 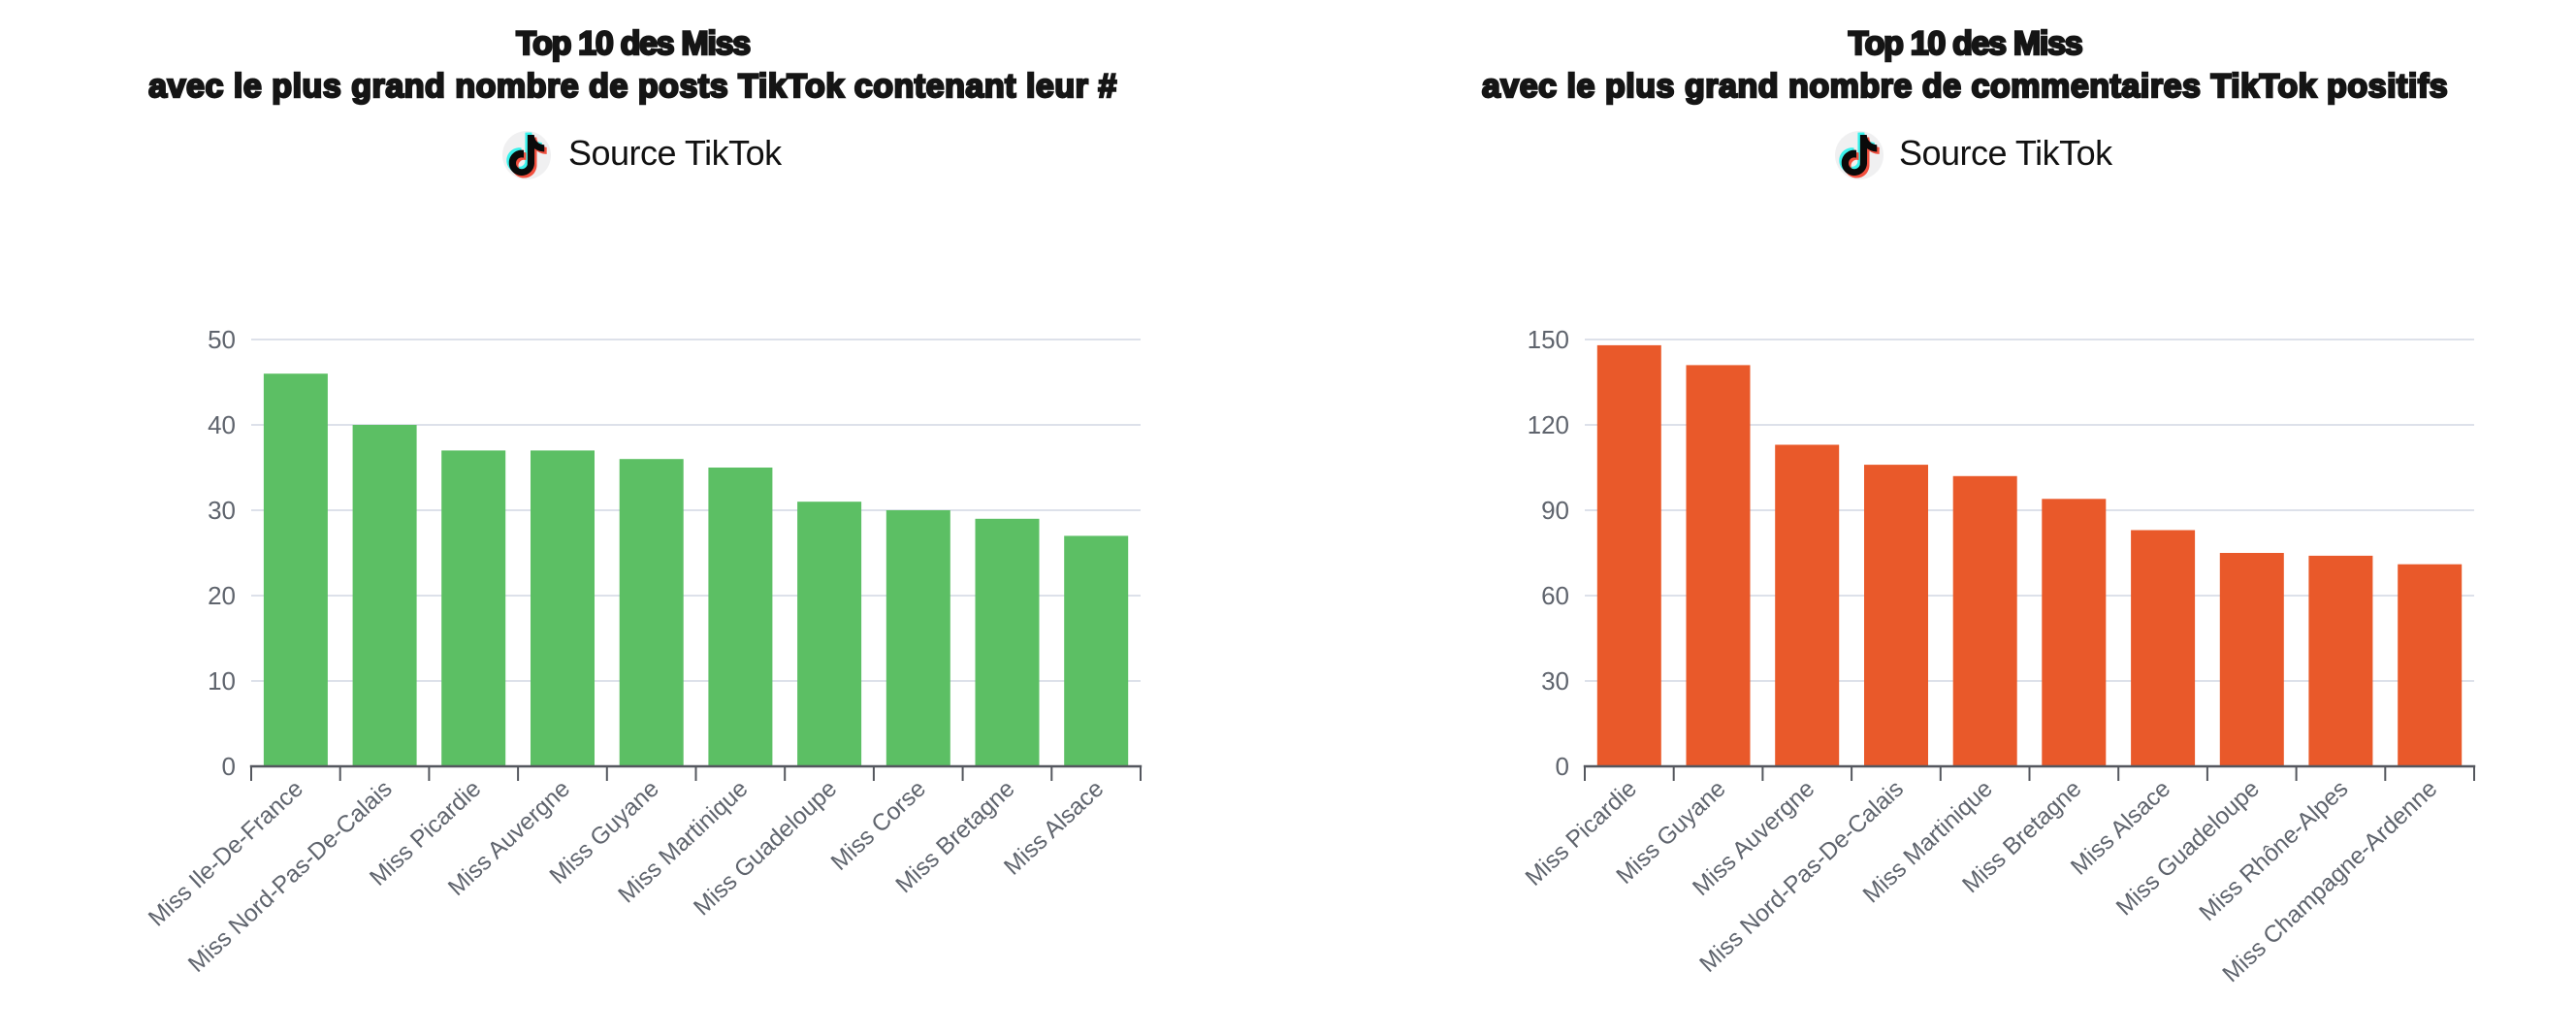 I want to click on svg-text: Miss Ile-De-France, so click(x=226, y=854).